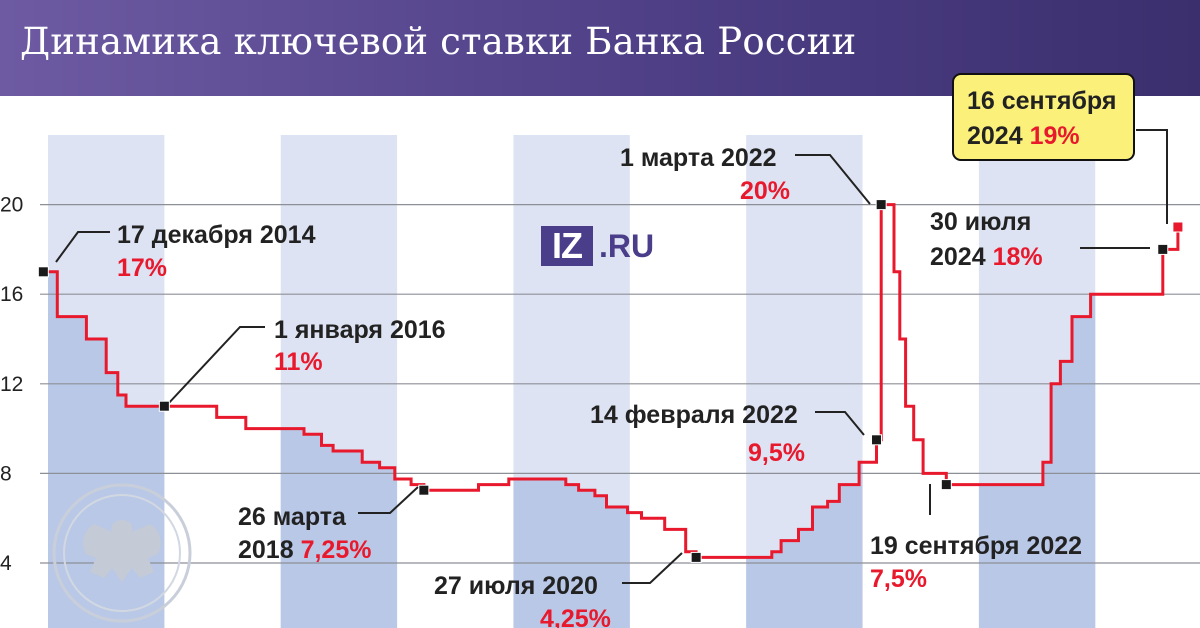  Describe the element at coordinates (776, 453) in the screenshot. I see `annotation-value: 9,5%` at that location.